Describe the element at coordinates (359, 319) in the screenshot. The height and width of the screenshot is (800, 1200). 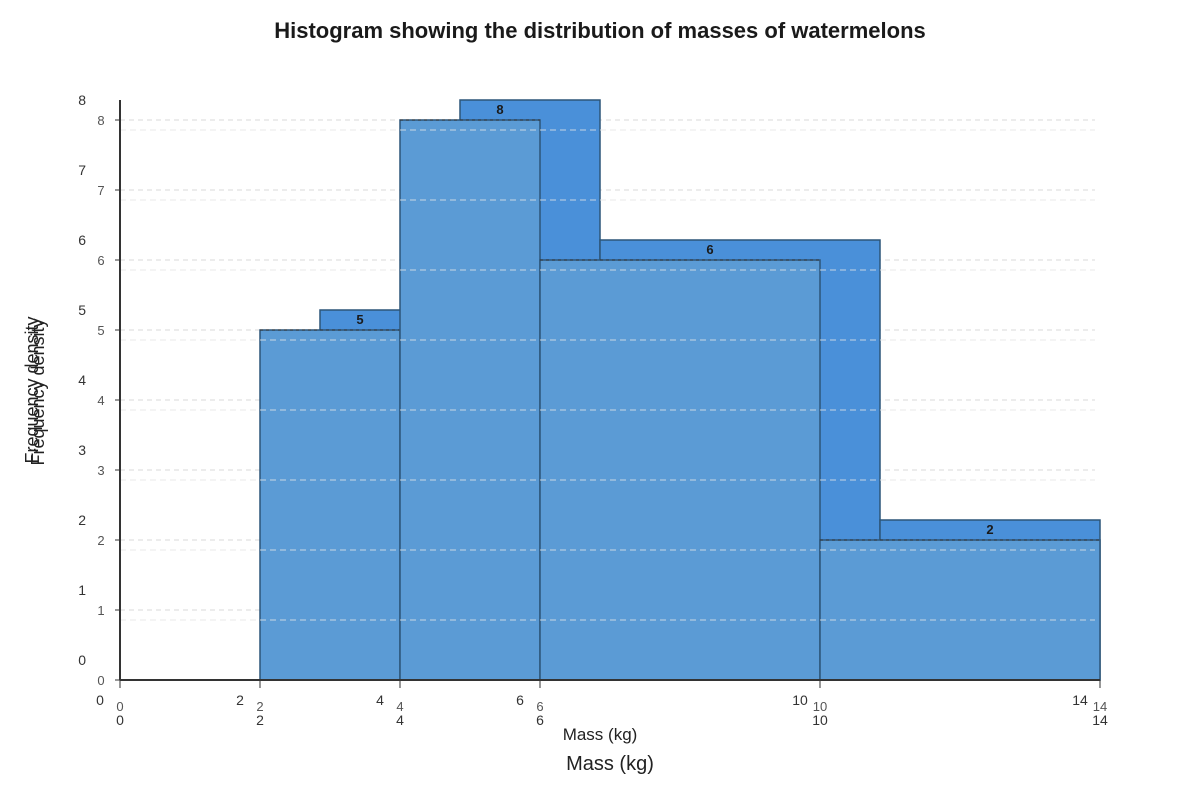
I see `bar-value-label: 5` at that location.